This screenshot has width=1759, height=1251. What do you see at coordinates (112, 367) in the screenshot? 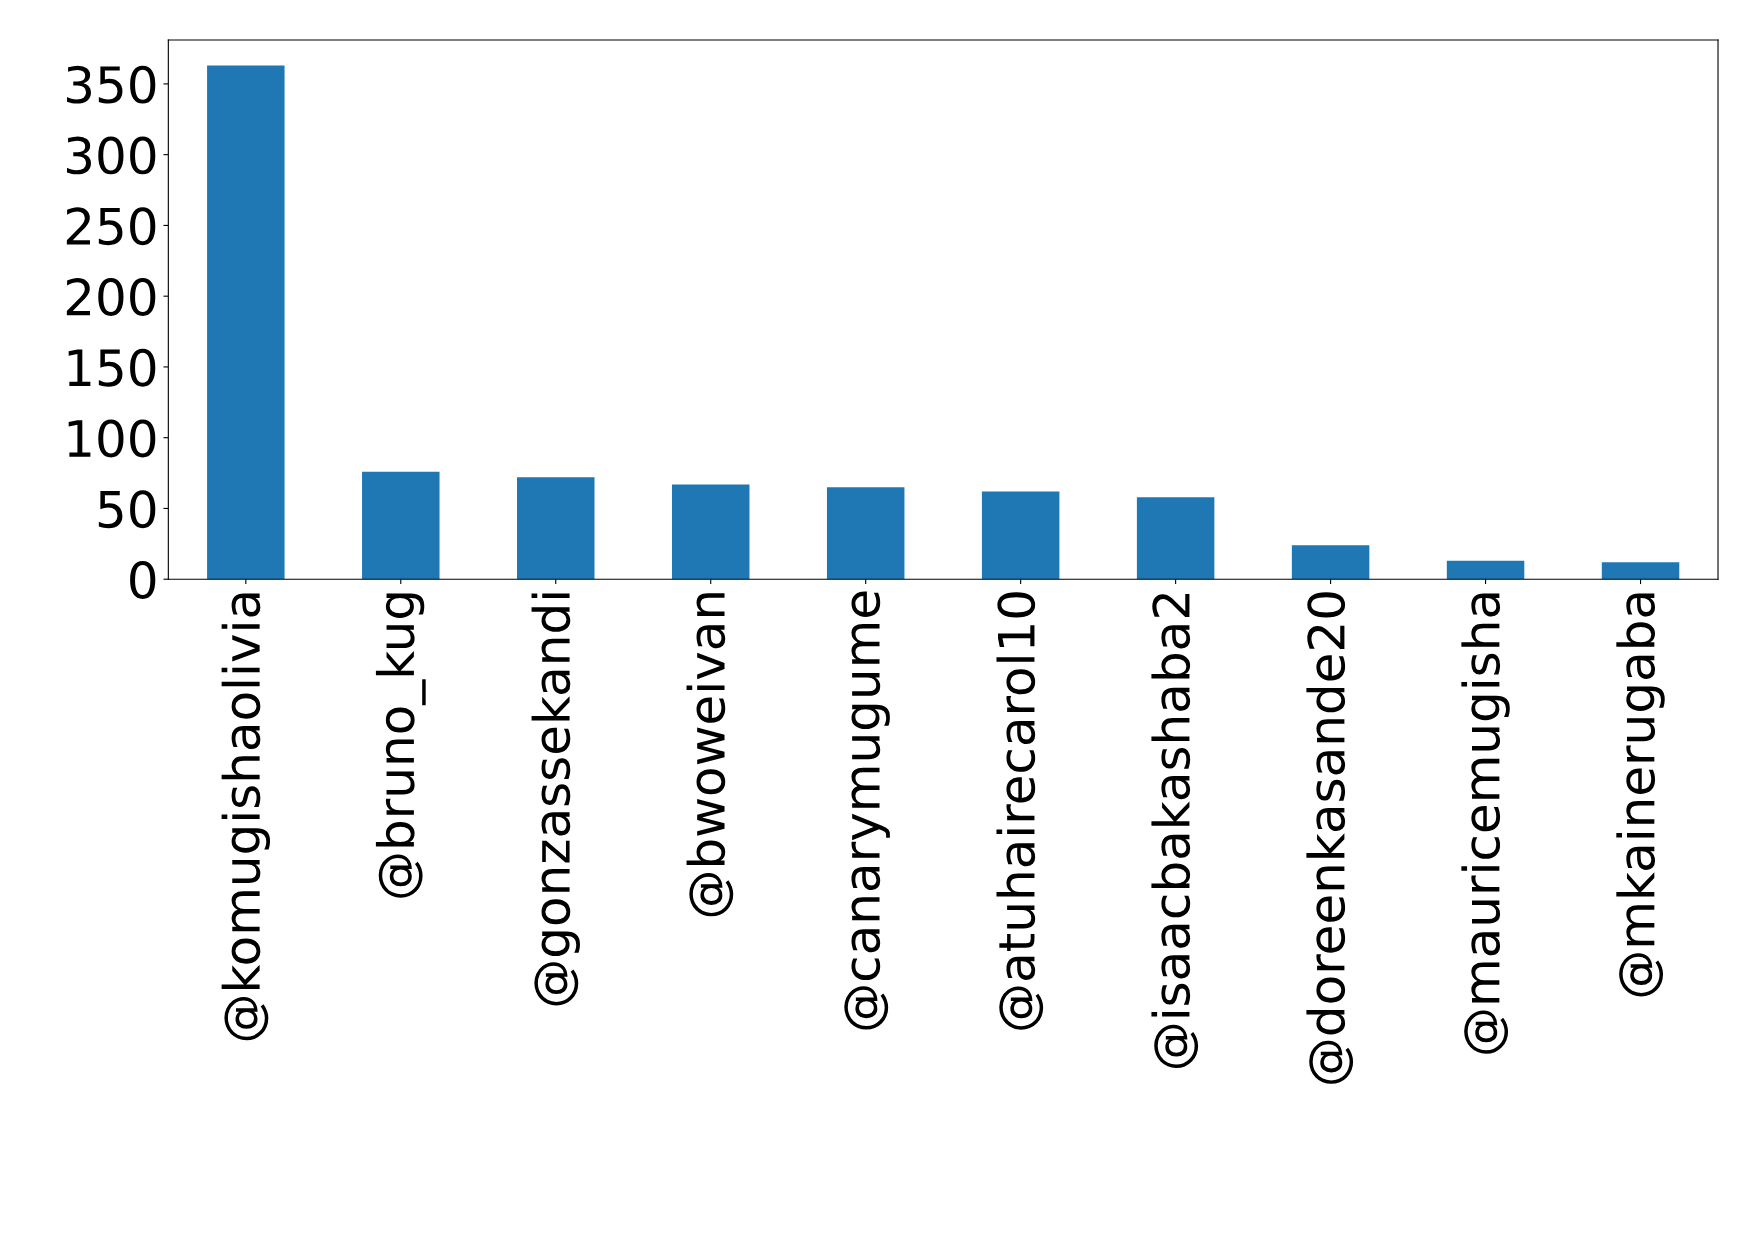
I see `y-tick-label: 150` at bounding box center [112, 367].